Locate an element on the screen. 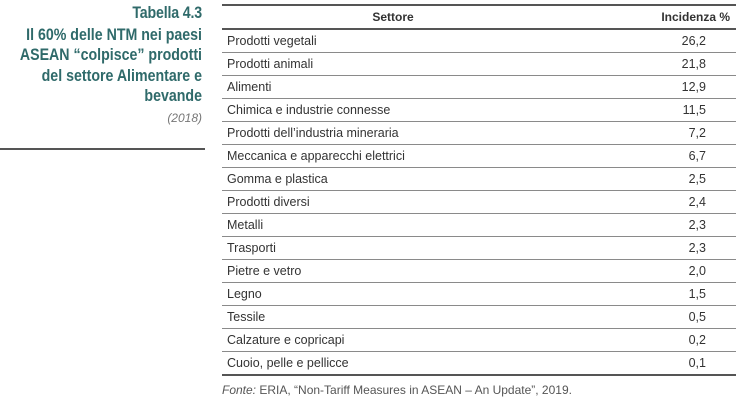  table-row: Metalli 2,3 is located at coordinates (479, 225).